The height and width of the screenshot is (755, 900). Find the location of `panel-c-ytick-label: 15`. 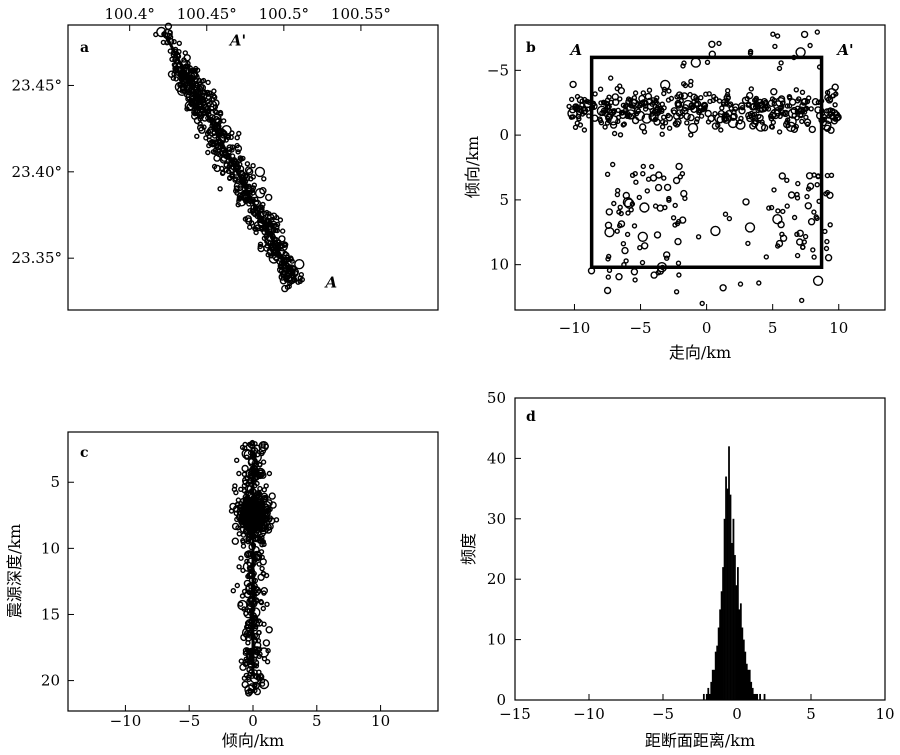

panel-c-ytick-label: 15 is located at coordinates (50, 614).